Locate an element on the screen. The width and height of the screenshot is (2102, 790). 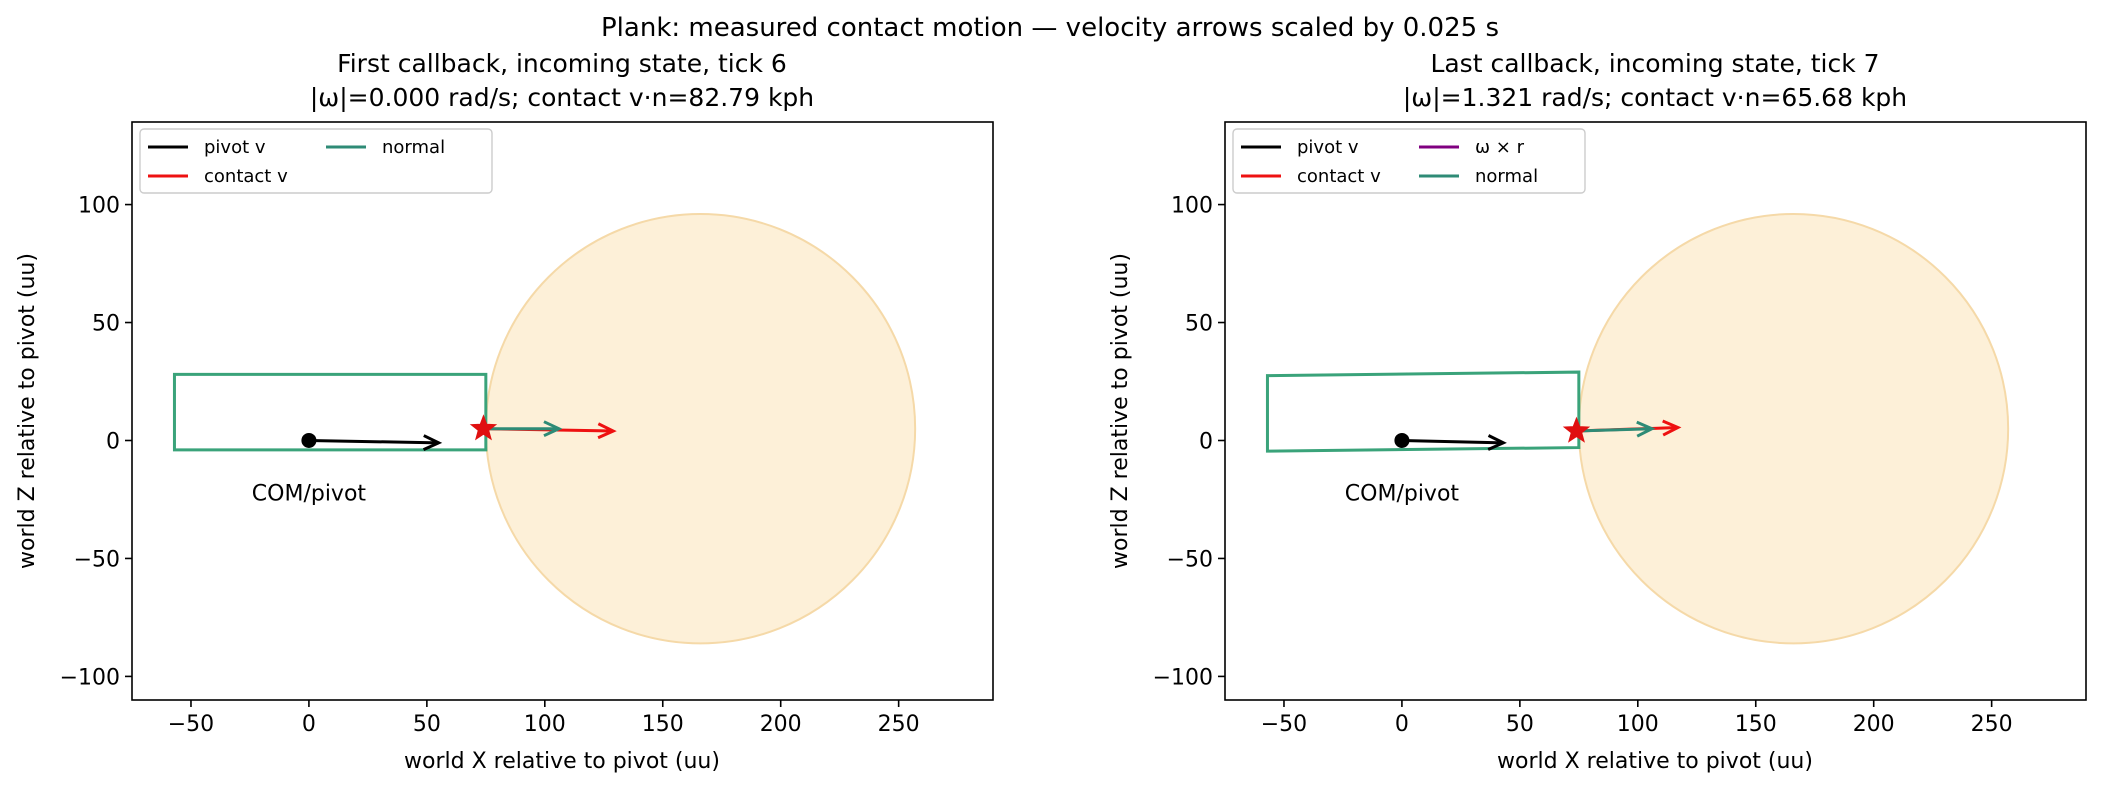
panel-title-line1: First callback, incoming state, tick 6 is located at coordinates (562, 63).